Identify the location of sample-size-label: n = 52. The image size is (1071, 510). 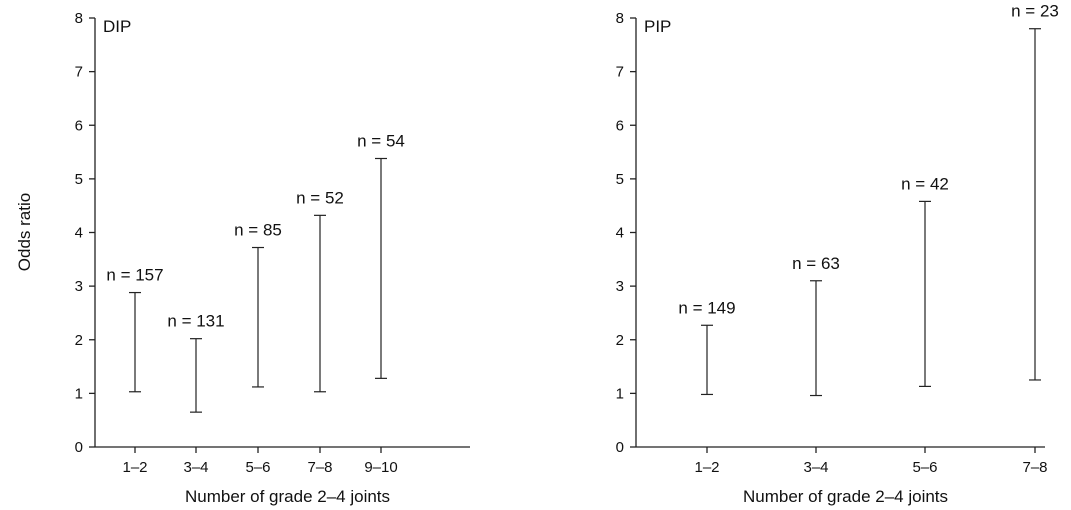
(320, 197).